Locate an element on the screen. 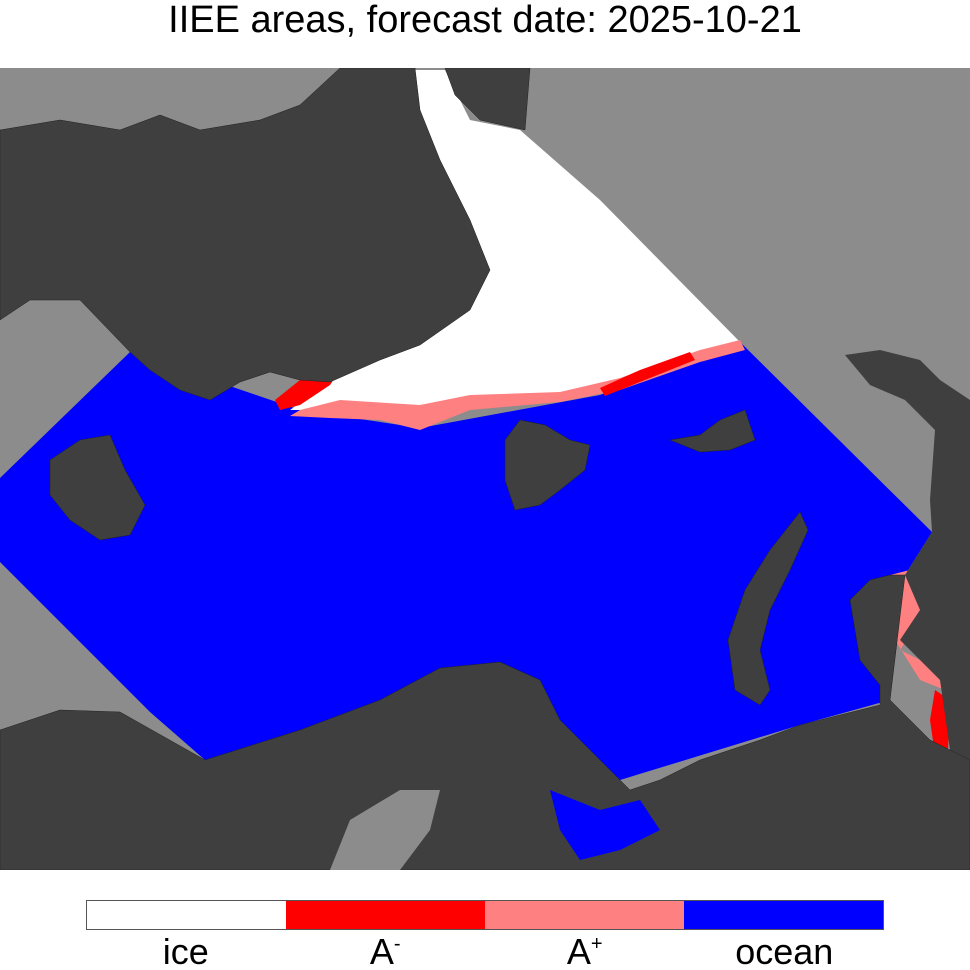  legend-label-sup: - is located at coordinates (397, 944).